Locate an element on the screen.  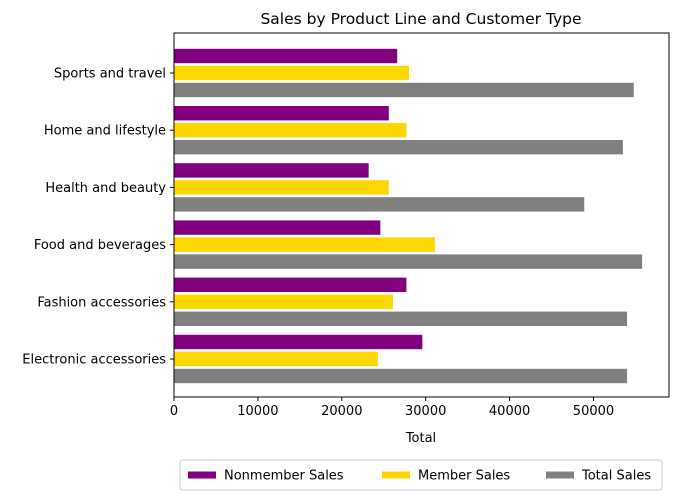
legend-swatch-nonmember-sales is located at coordinates (202, 475).